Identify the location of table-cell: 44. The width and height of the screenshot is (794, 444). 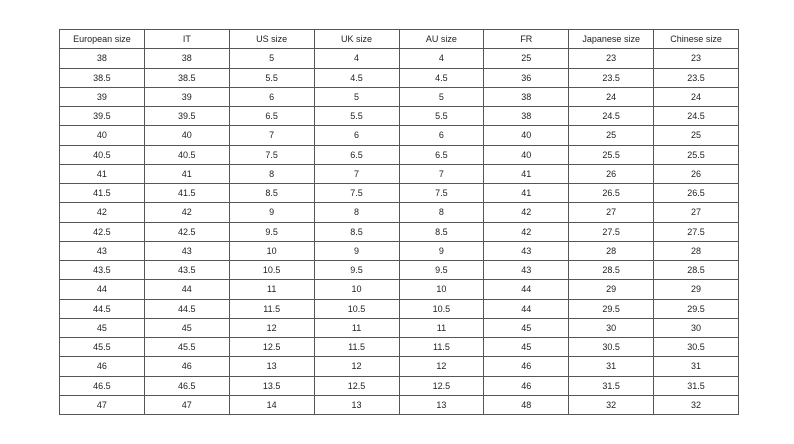
(526, 289).